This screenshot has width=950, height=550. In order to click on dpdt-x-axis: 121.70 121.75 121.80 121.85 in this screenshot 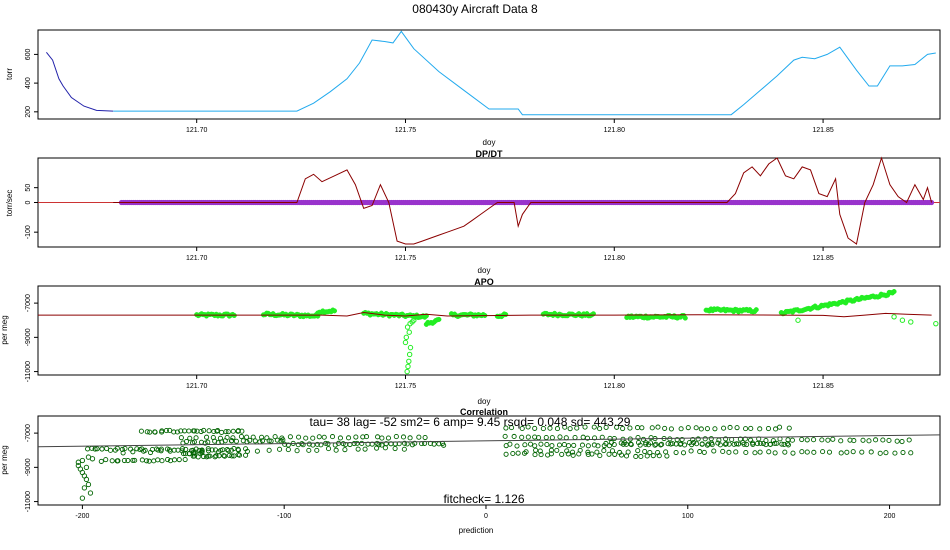, I will do `click(510, 254)`.